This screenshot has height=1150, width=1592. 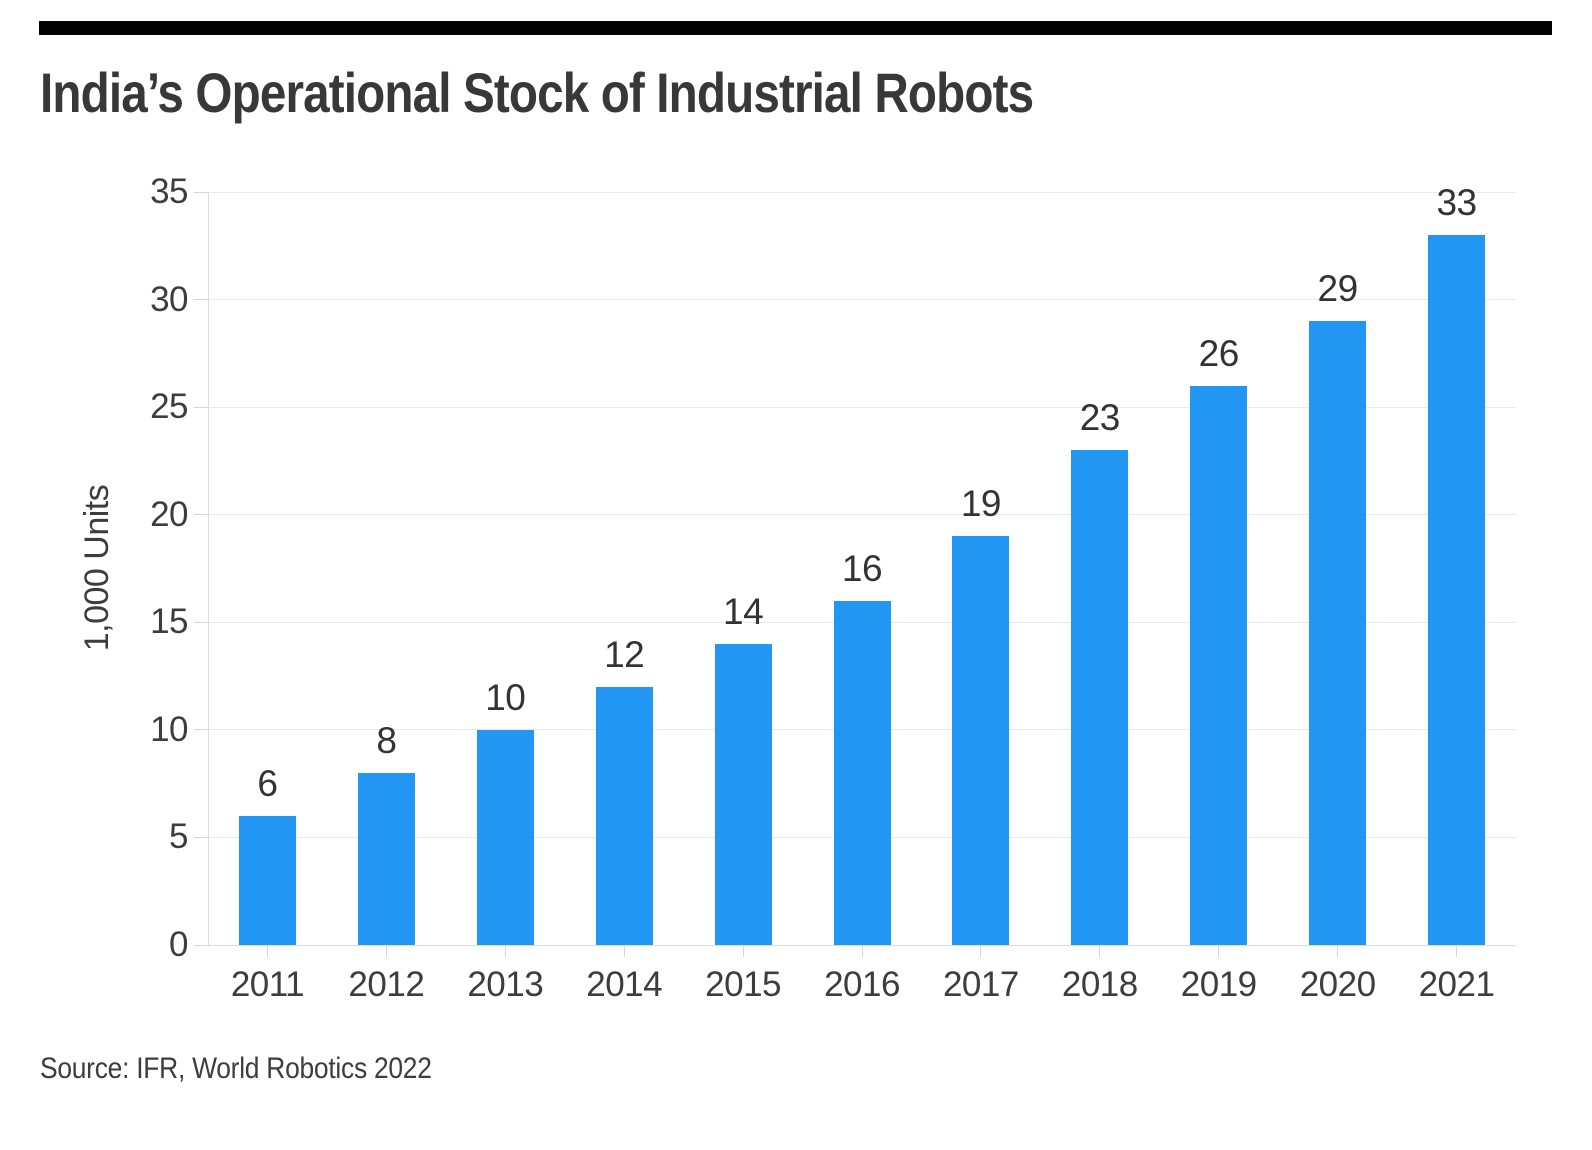 I want to click on y-tick-label: 35, so click(x=169, y=191).